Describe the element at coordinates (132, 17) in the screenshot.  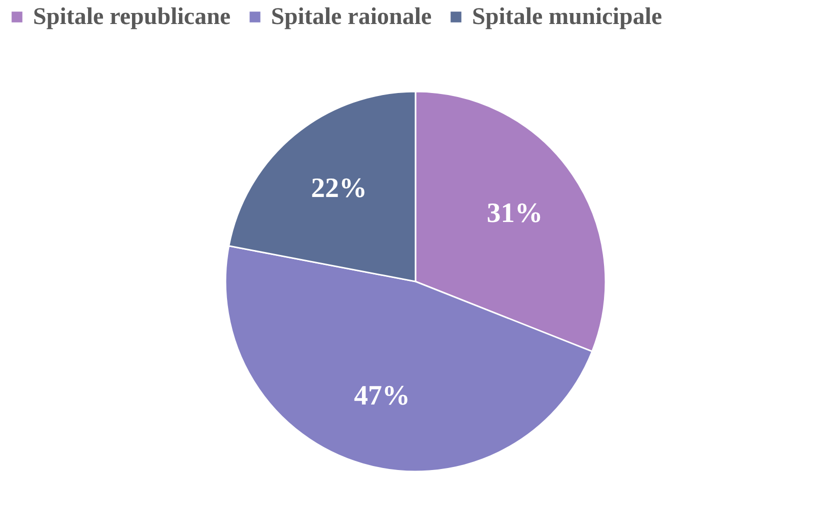
I see `legend-label: Spitale republicane` at that location.